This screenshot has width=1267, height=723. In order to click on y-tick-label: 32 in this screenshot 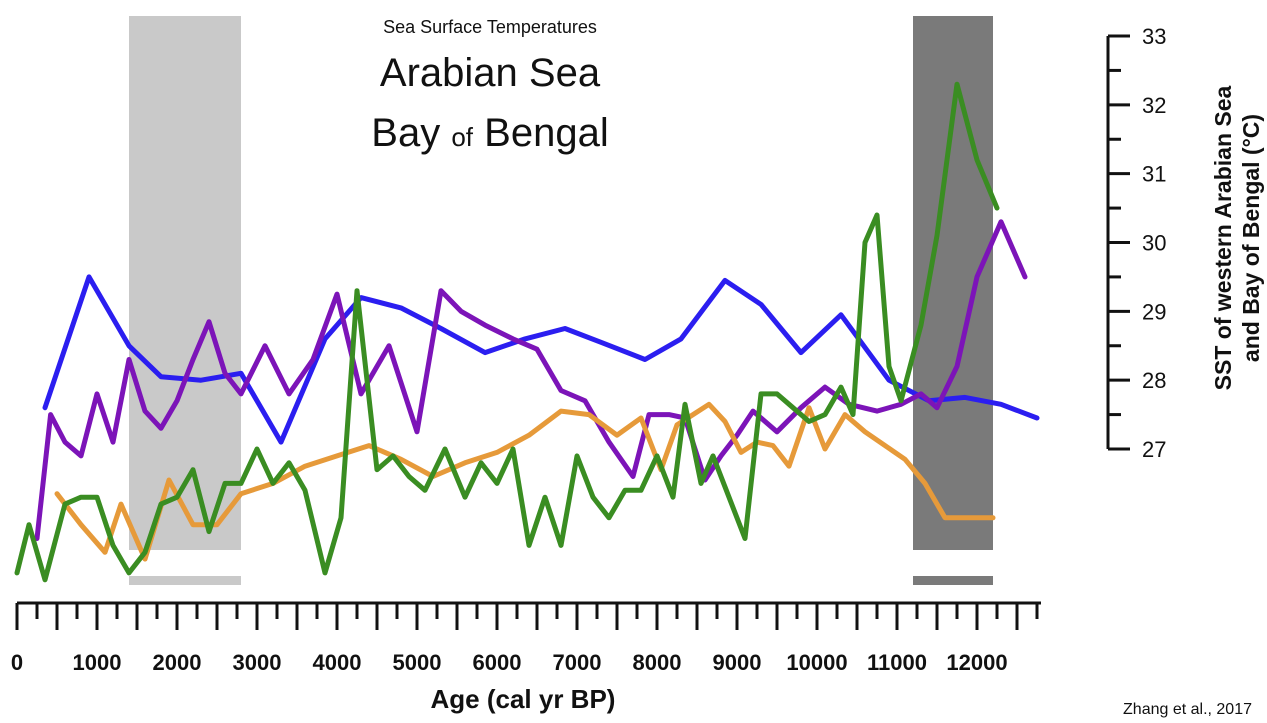, I will do `click(1154, 105)`.